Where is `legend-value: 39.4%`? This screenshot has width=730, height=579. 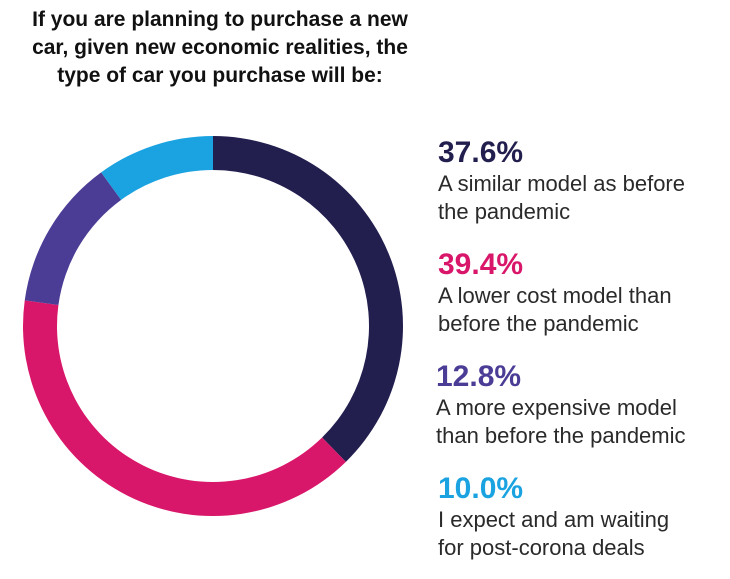
legend-value: 39.4% is located at coordinates (481, 264).